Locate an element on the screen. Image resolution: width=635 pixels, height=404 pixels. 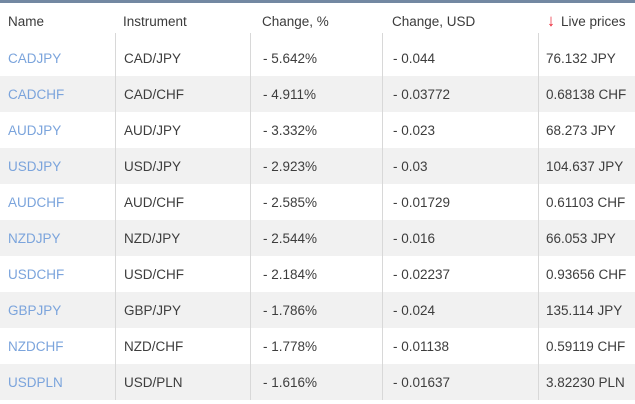
instrument-cell: AUD/CHF is located at coordinates (182, 202).